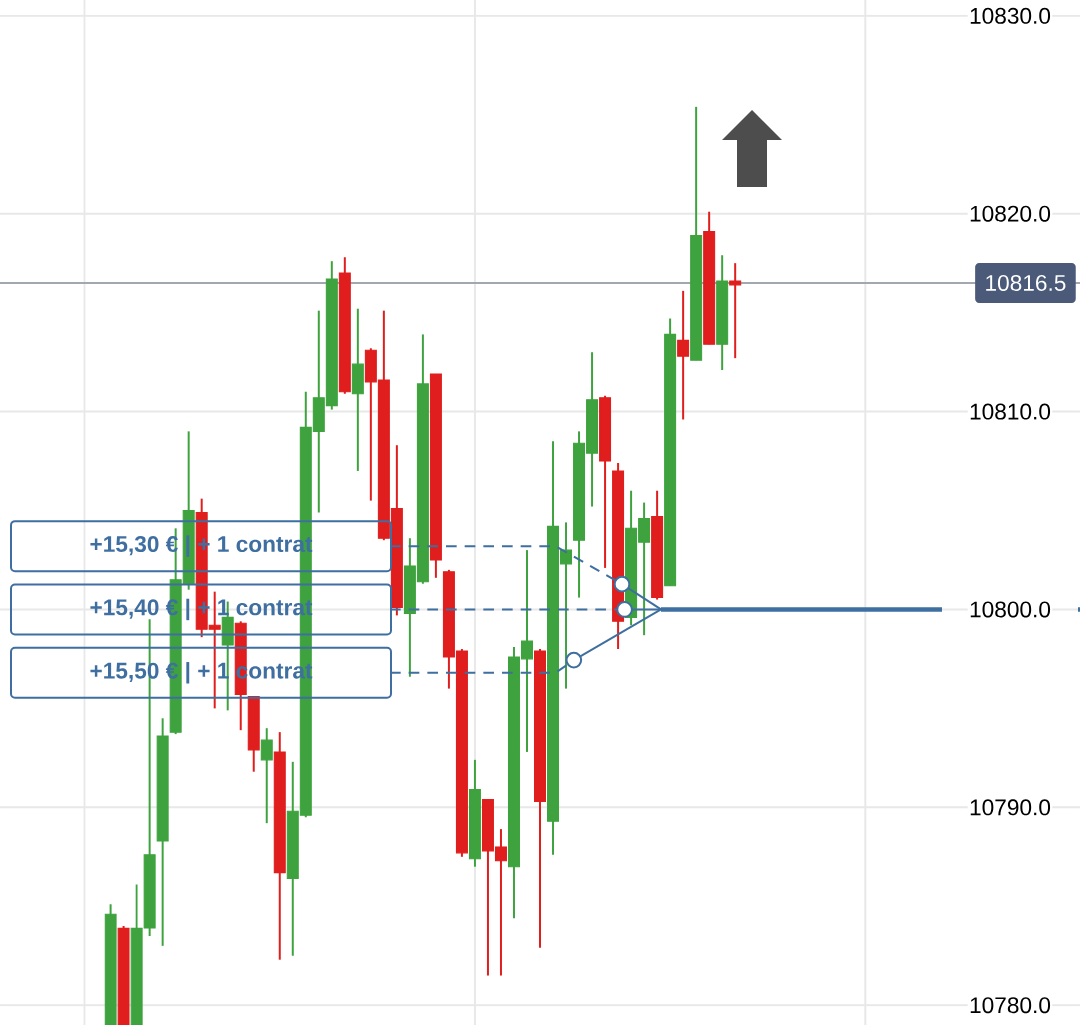 The image size is (1080, 1025). What do you see at coordinates (1010, 807) in the screenshot?
I see `y-tick-label: 10790.0` at bounding box center [1010, 807].